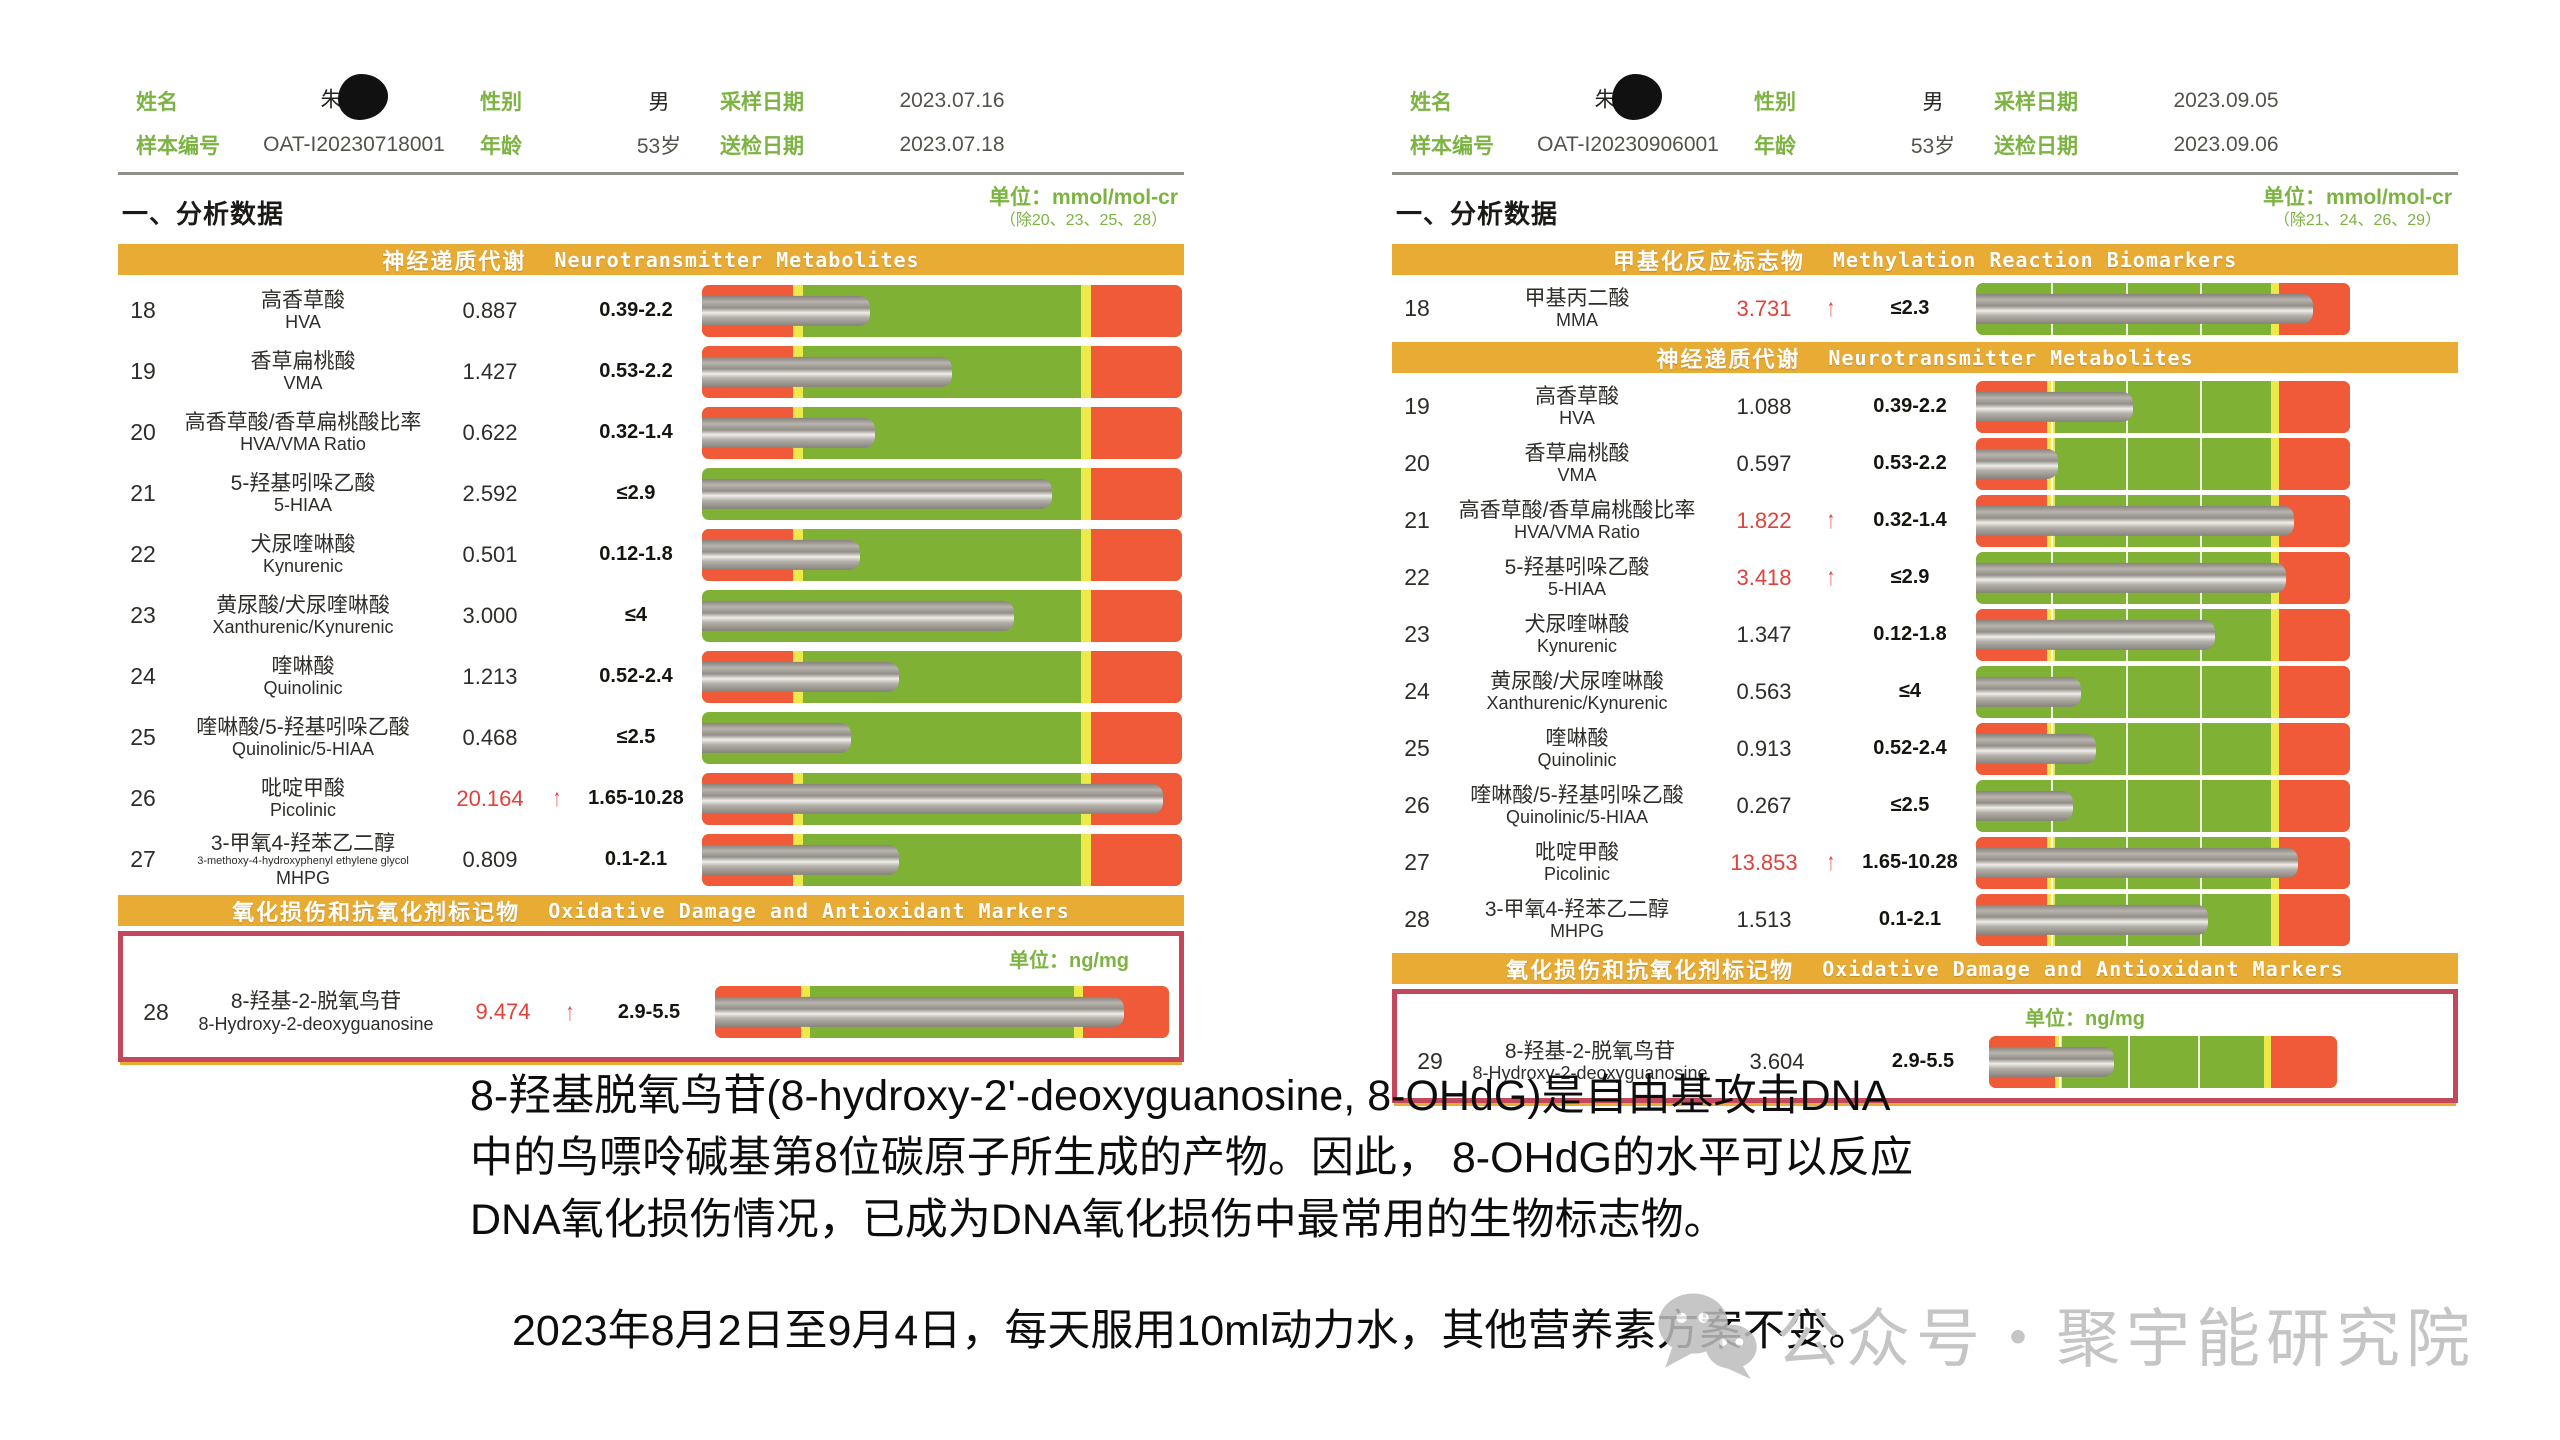  Describe the element at coordinates (651, 1064) in the screenshot. I see `panel-bottom-line` at that location.